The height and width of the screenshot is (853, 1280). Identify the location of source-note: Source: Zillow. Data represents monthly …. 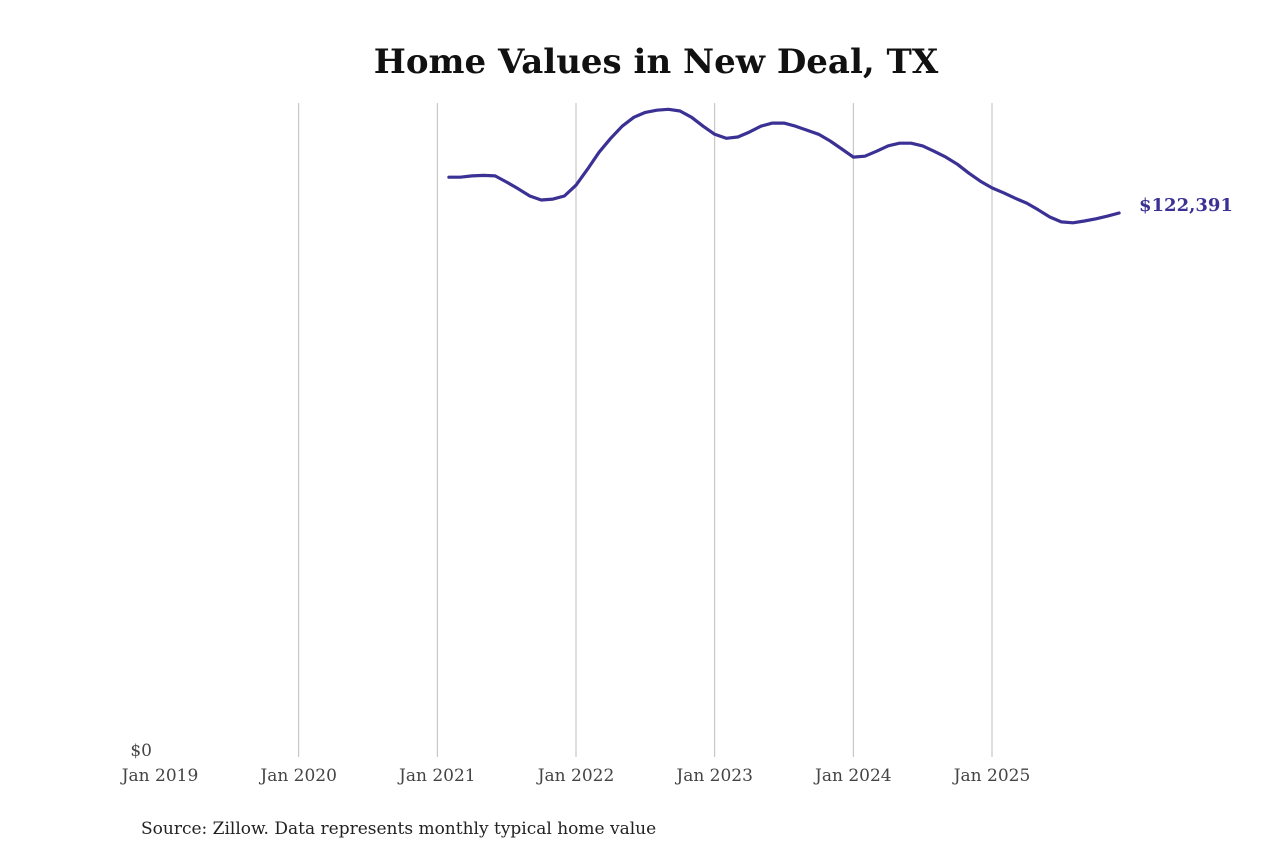
(398, 829).